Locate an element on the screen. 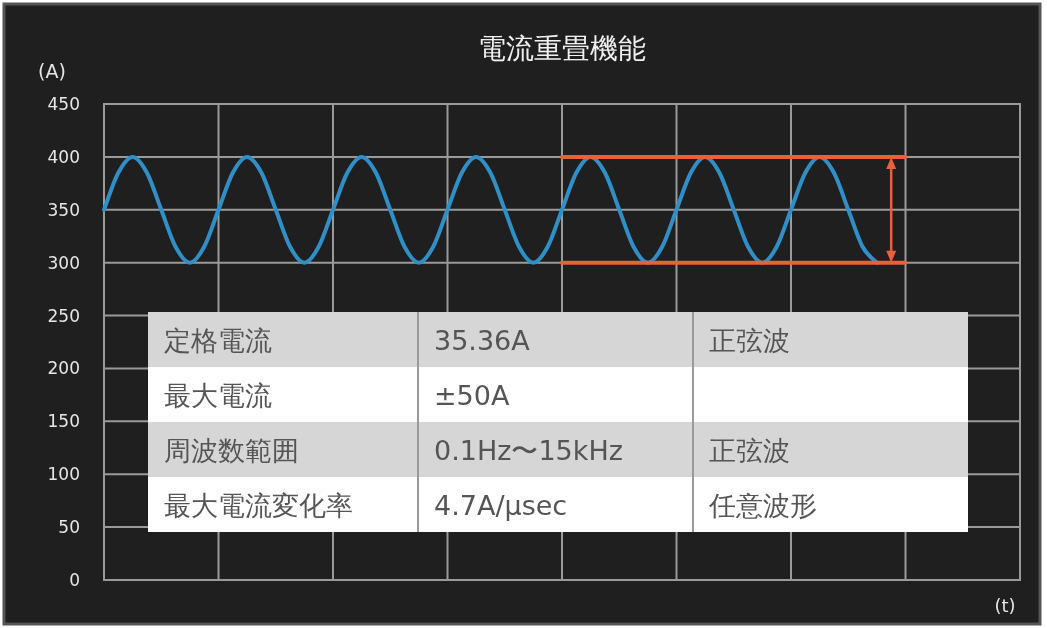 This screenshot has width=1047, height=628. annotation: 4.7A/μsec is located at coordinates (501, 505).